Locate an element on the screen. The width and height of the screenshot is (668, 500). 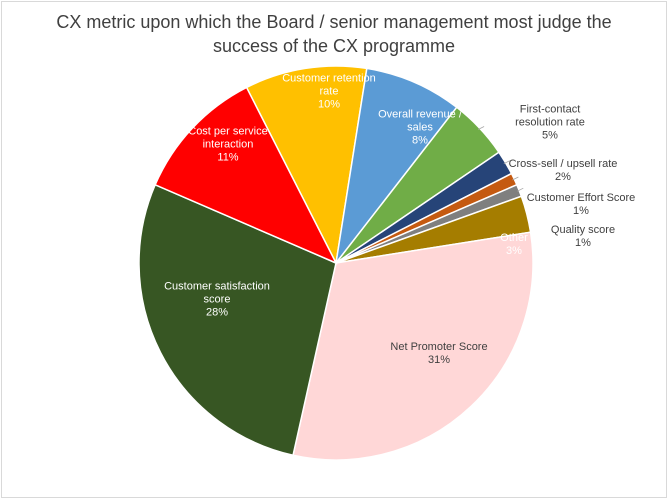
chart-title-line-2: success of the CX programme is located at coordinates (334, 46).